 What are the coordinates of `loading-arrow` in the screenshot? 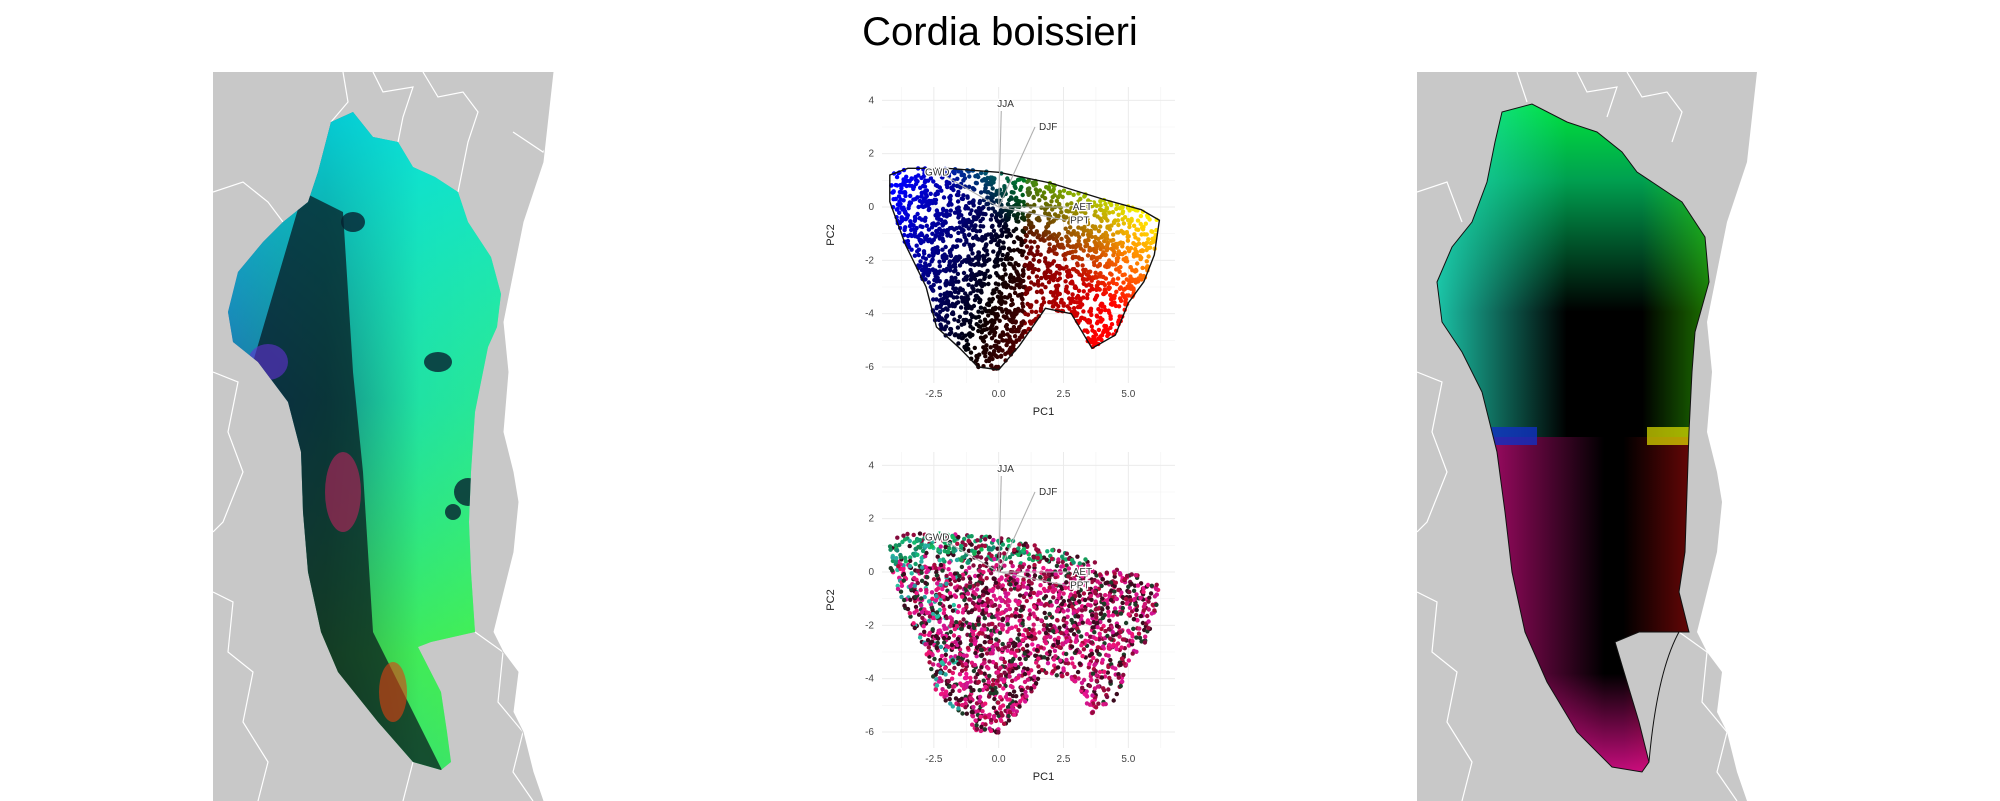 It's located at (1000, 159).